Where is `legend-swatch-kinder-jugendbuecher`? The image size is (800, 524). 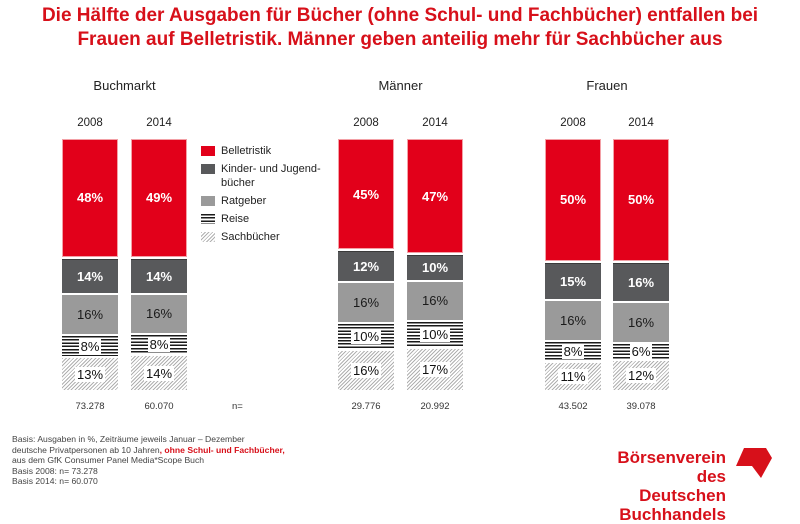
legend-swatch-kinder-jugendbuecher is located at coordinates (208, 169).